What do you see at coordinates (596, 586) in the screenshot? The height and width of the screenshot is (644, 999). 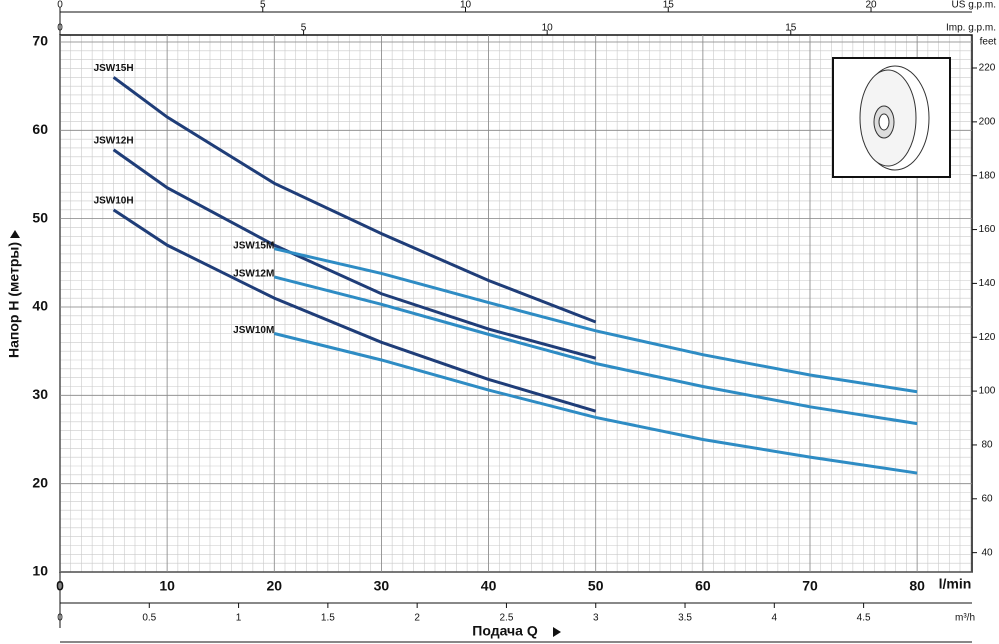 I see `x-tick-label: 50` at bounding box center [596, 586].